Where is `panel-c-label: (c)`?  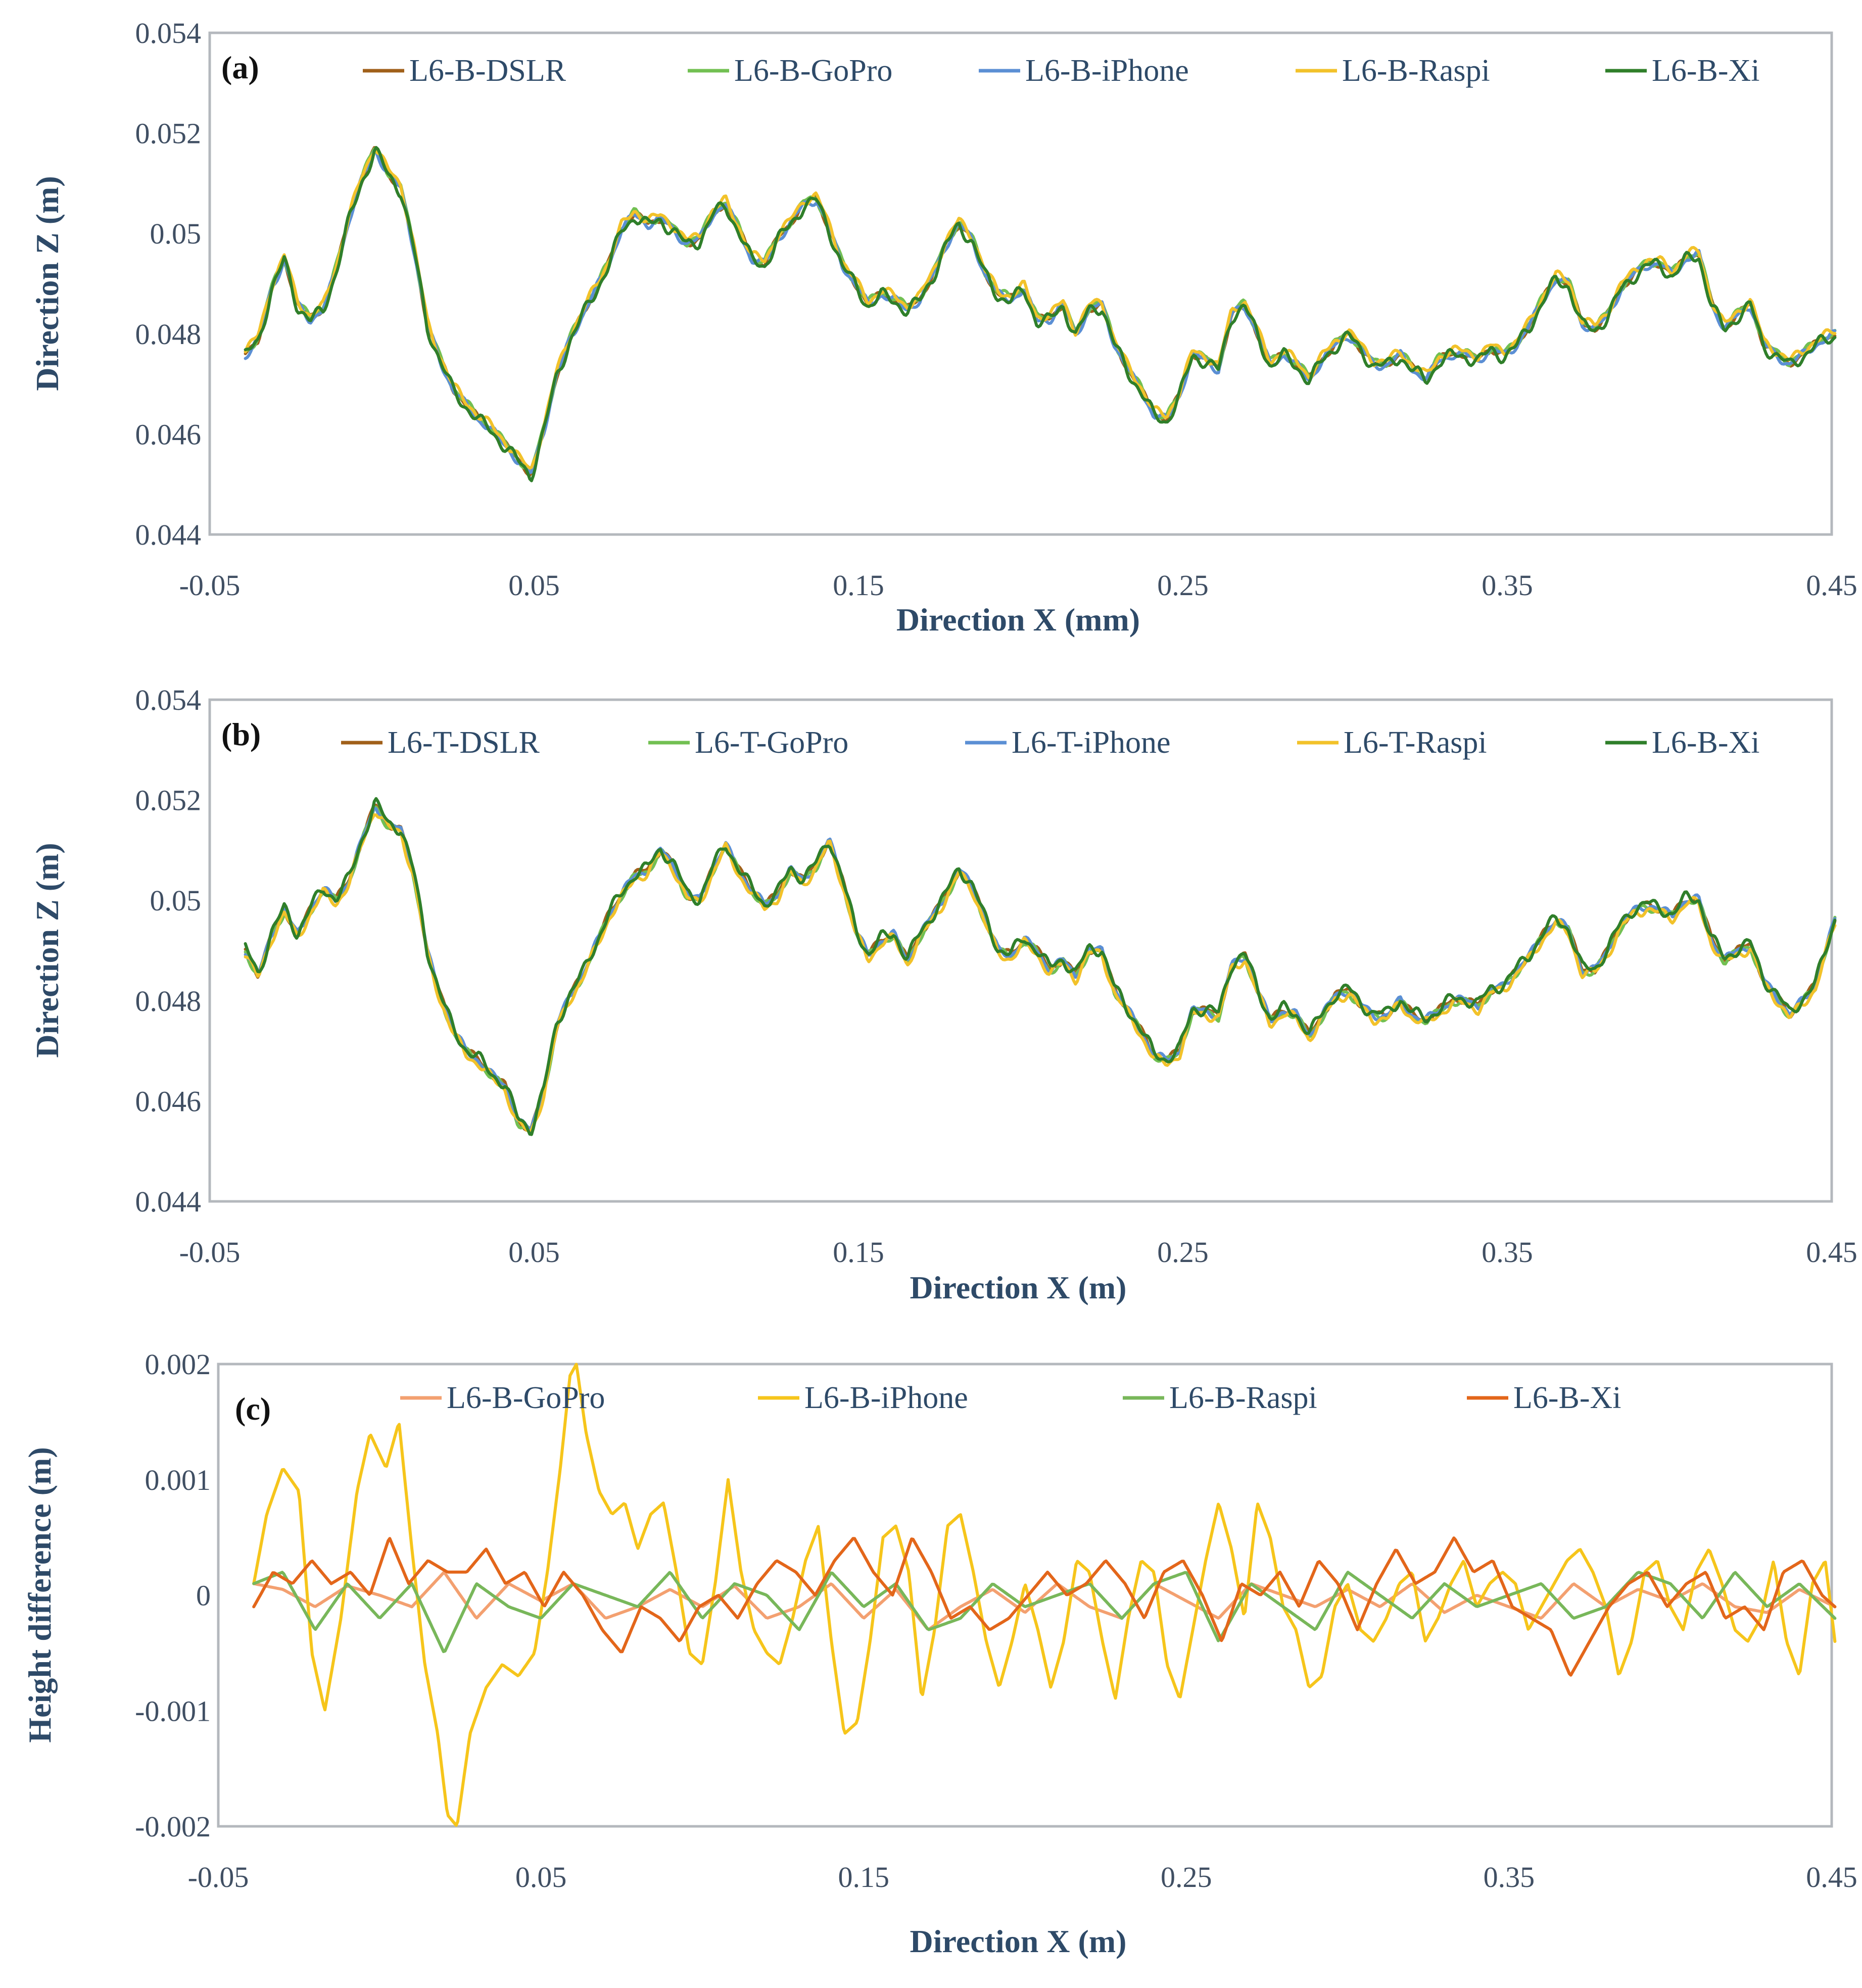
panel-c-label: (c) is located at coordinates (253, 1409).